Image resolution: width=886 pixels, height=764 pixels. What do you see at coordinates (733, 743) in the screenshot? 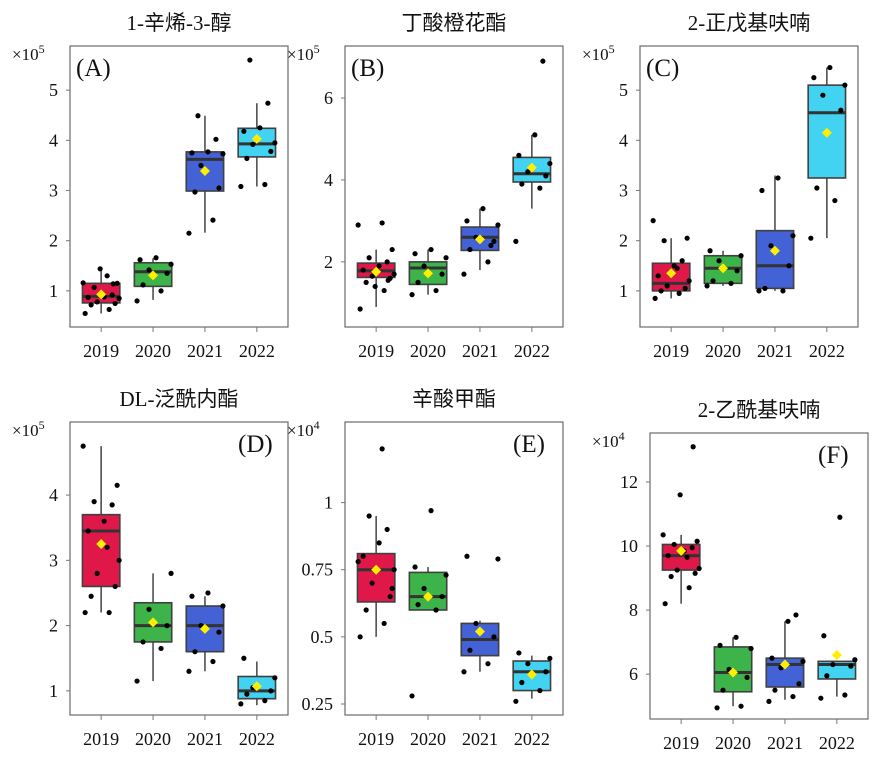
I see `x-tick-label: 2020` at bounding box center [733, 743].